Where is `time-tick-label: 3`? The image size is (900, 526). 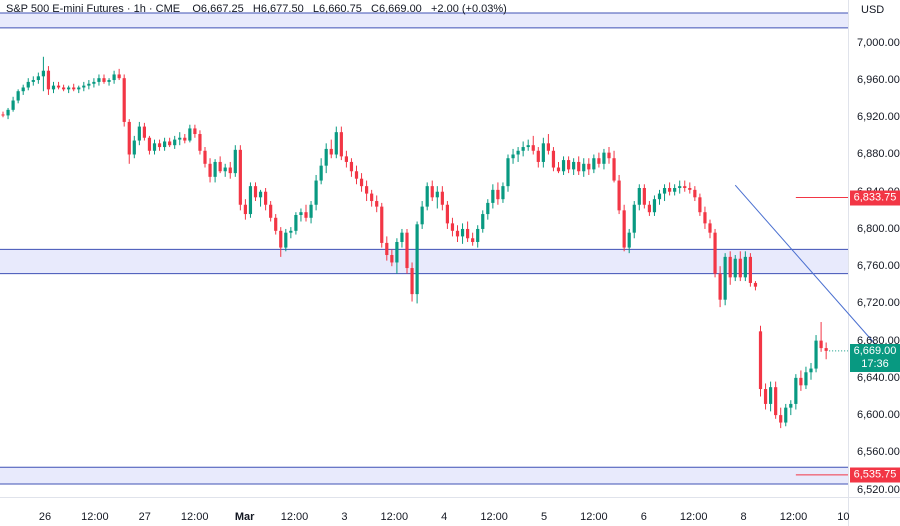 time-tick-label: 3 is located at coordinates (344, 517).